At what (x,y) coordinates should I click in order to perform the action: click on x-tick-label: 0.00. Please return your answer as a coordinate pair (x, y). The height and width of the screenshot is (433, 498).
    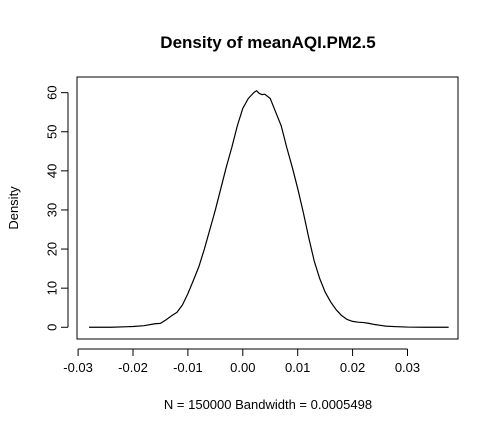
    Looking at the image, I should click on (242, 367).